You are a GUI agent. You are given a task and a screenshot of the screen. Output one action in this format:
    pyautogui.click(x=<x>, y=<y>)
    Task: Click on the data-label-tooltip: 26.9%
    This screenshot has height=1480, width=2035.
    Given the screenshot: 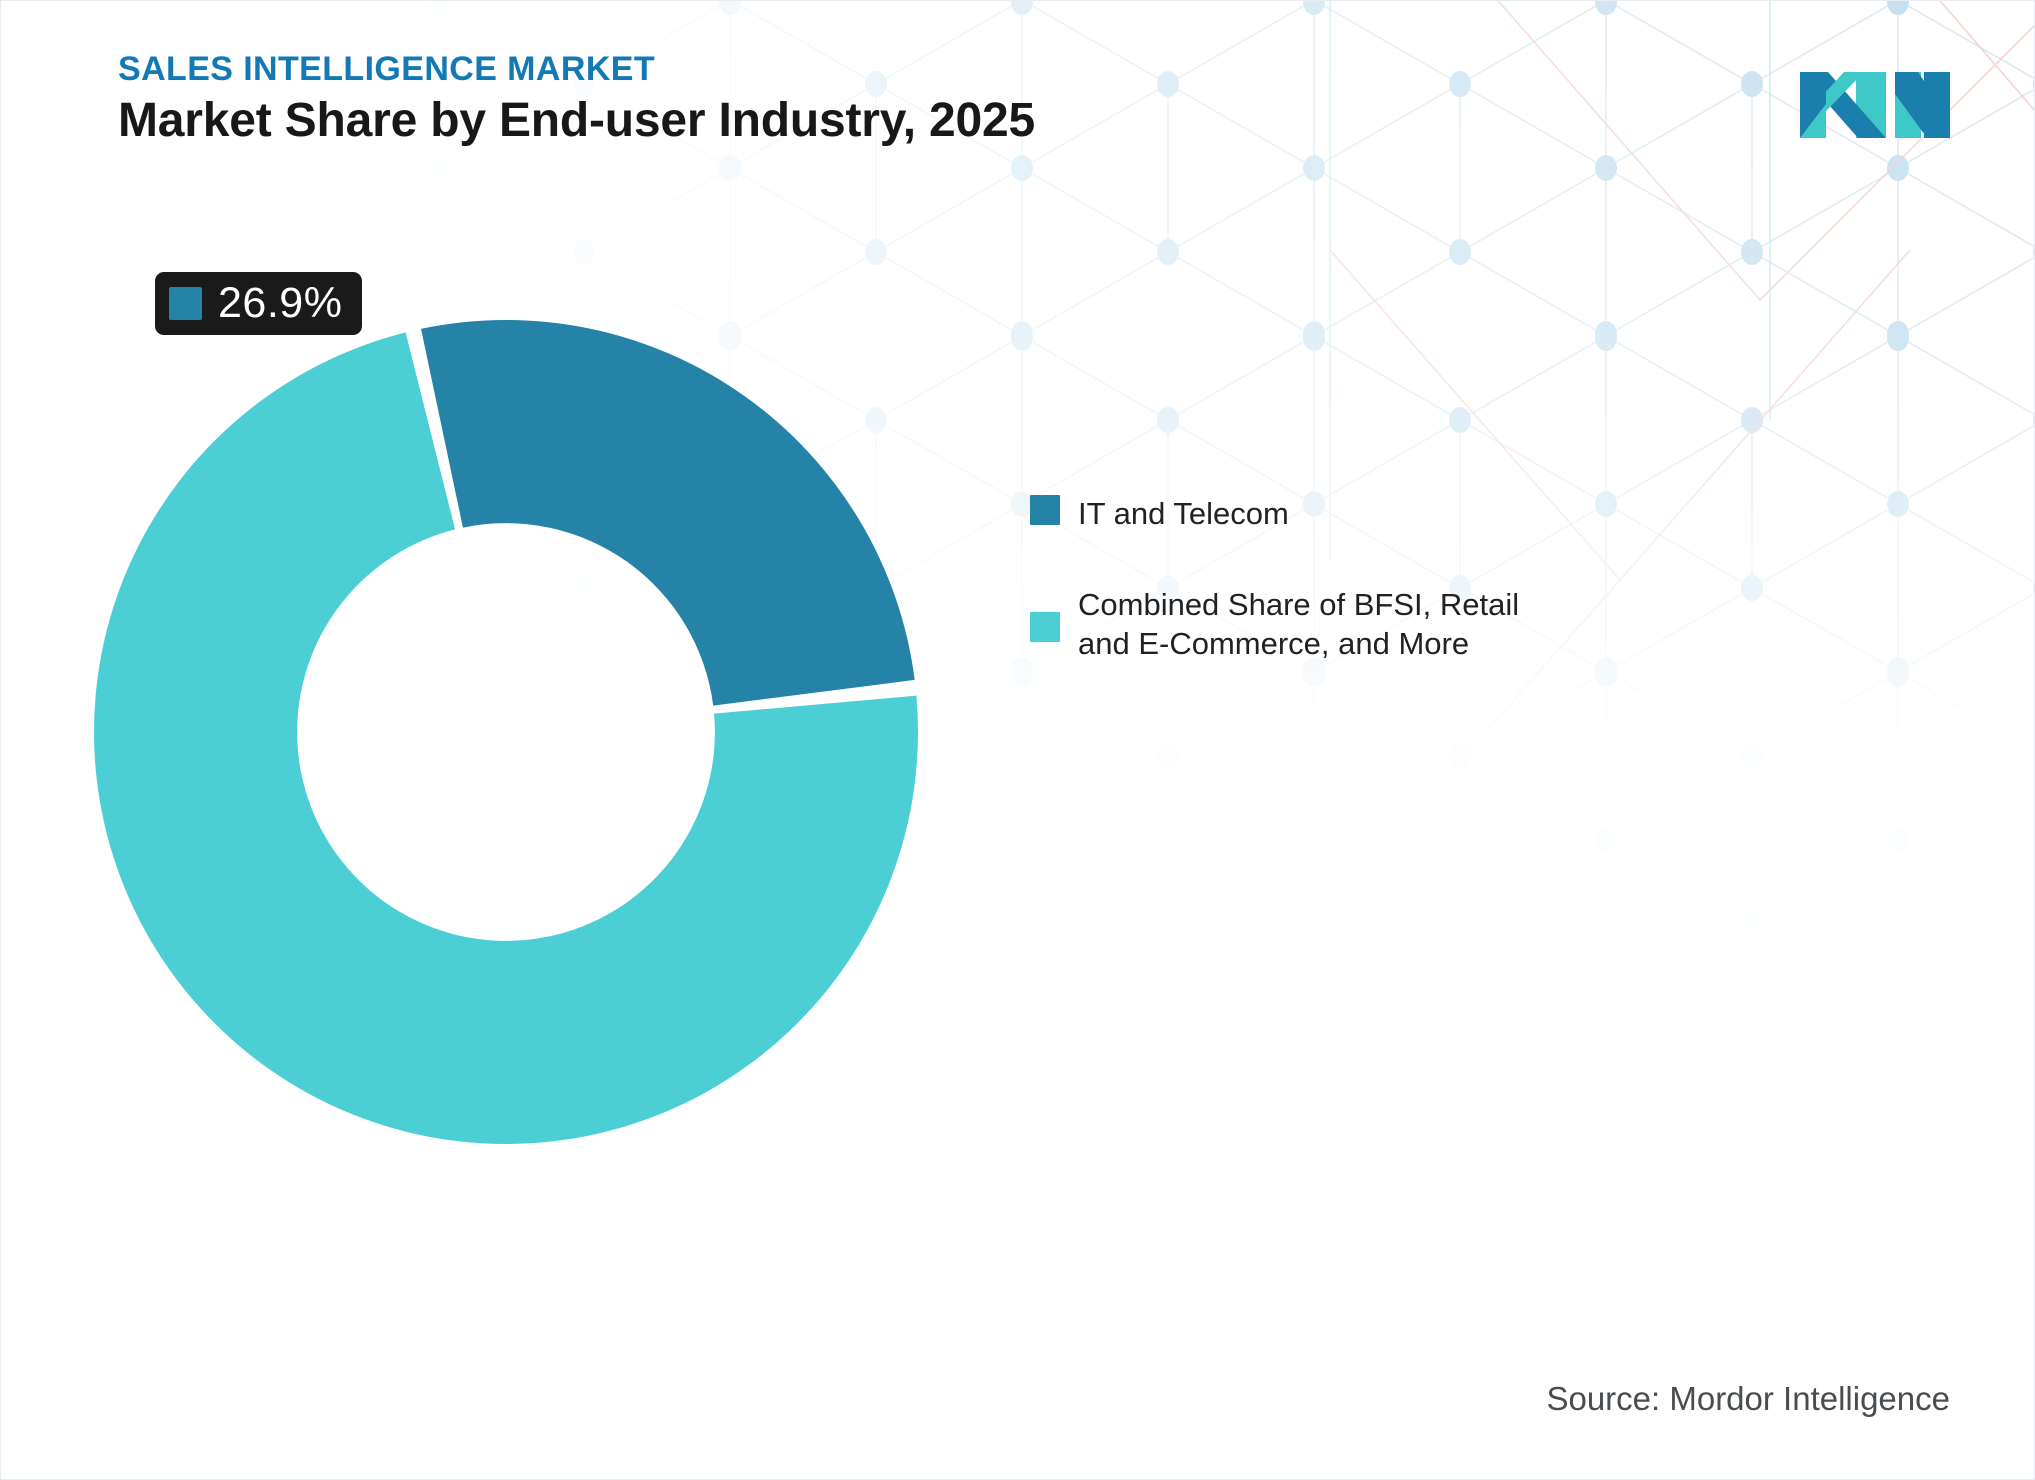 What is the action you would take?
    pyautogui.click(x=259, y=303)
    